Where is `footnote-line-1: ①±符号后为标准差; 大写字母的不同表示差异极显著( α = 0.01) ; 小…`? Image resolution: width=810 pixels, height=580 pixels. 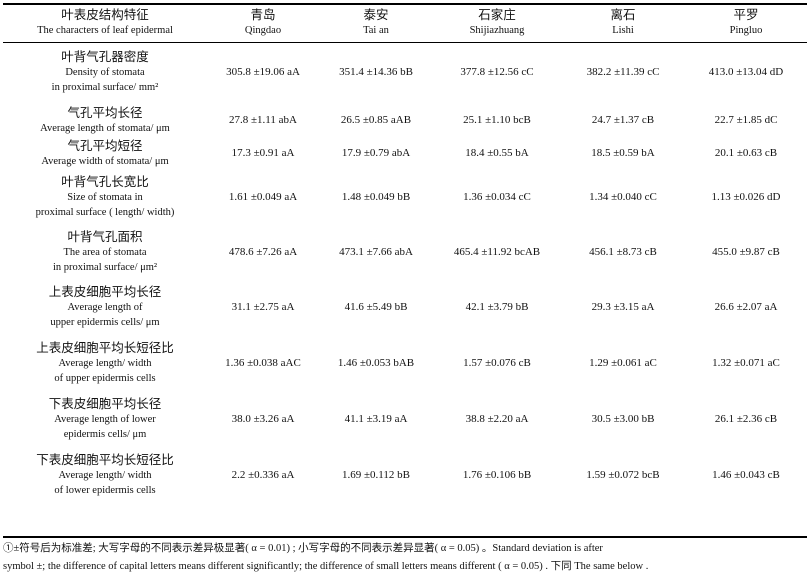
footnote-line-1: ①±符号后为标准差; 大写字母的不同表示差异极显著( α = 0.01) ; 小… is located at coordinates (303, 548).